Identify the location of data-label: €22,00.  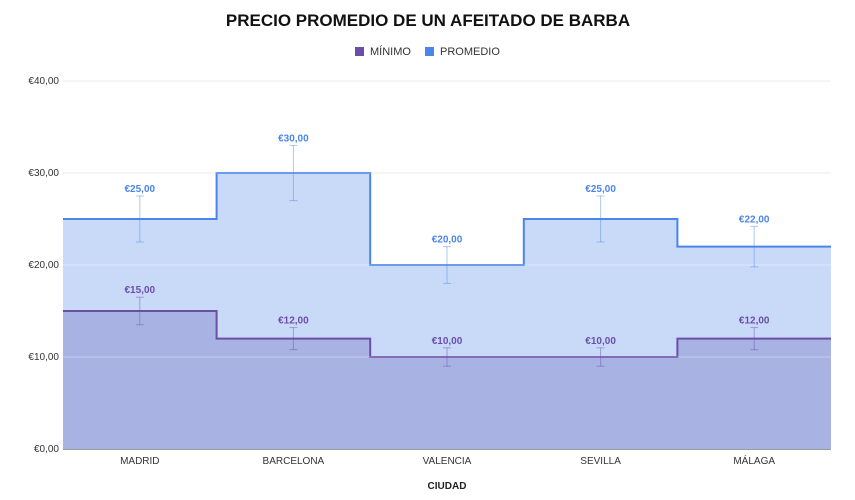
(754, 219).